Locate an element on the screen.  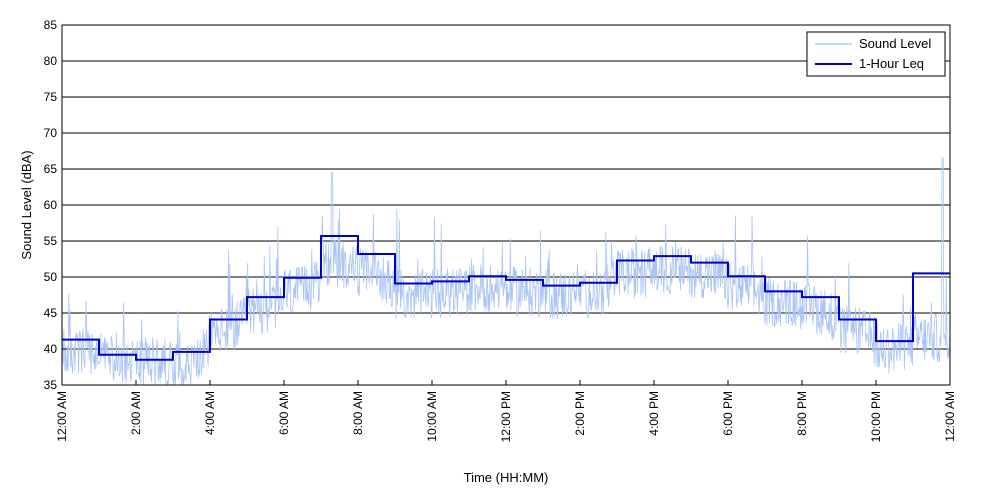
x-tick-label: 4:00 AM is located at coordinates (210, 413).